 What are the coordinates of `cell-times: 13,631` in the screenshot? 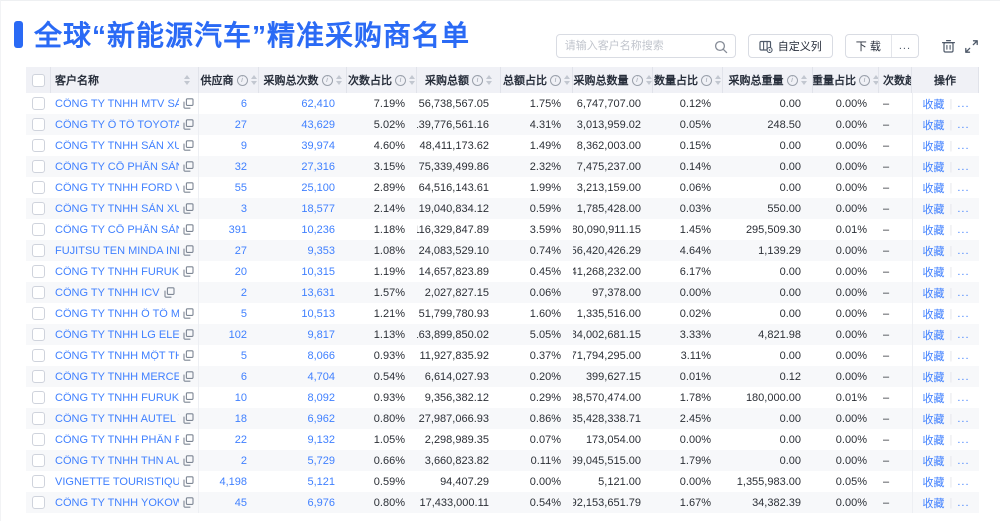 It's located at (318, 292).